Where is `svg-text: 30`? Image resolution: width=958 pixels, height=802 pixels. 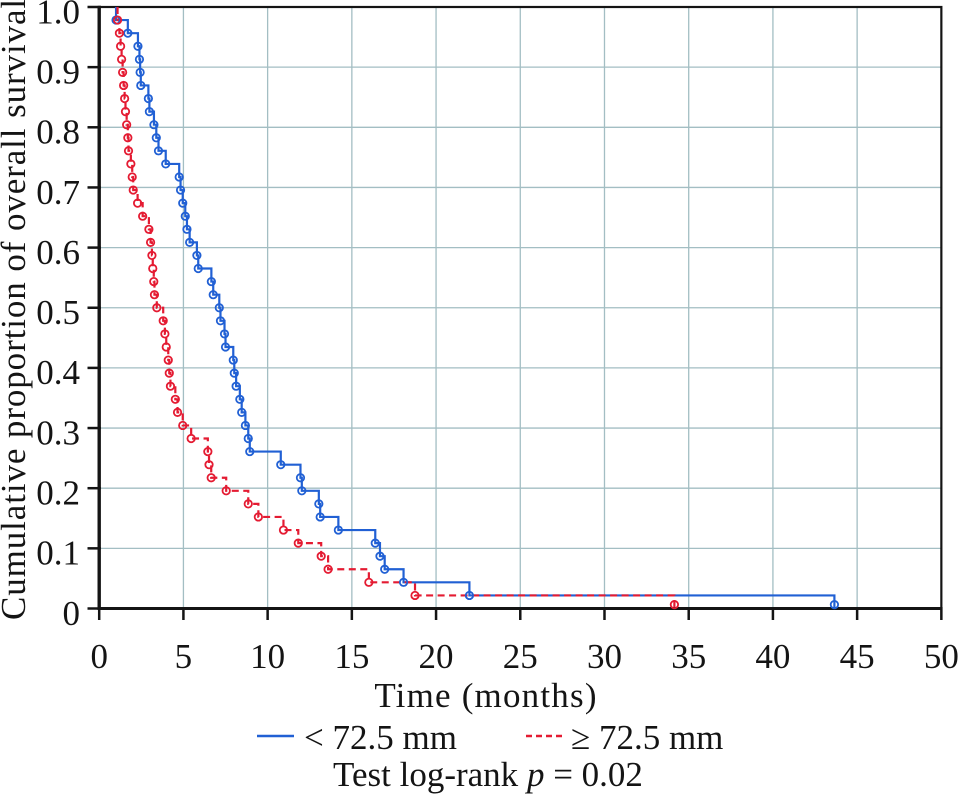
svg-text: 30 is located at coordinates (604, 656).